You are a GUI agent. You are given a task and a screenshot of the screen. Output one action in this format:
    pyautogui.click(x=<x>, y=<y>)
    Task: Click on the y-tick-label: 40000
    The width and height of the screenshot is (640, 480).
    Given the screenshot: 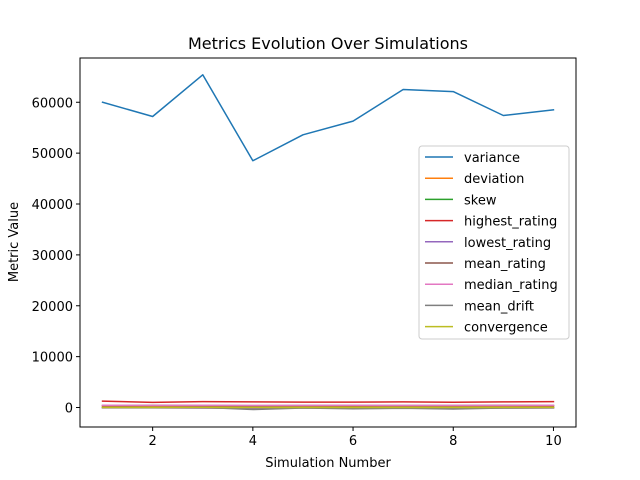 What is the action you would take?
    pyautogui.click(x=52, y=205)
    